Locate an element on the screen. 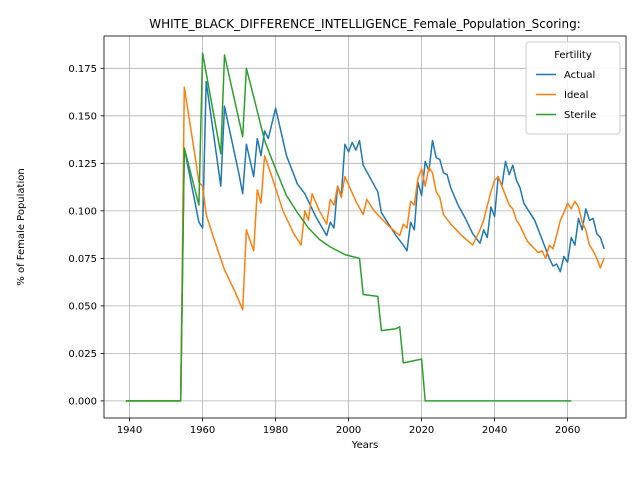 The width and height of the screenshot is (640, 480). x-tick-label: 2060 is located at coordinates (567, 430).